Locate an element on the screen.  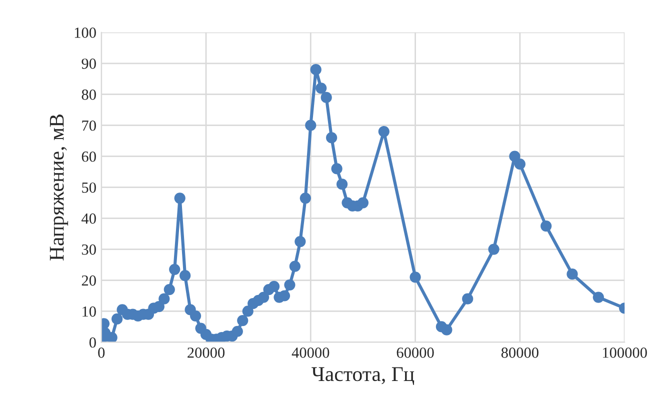
y-tick-label: 40 is located at coordinates (89, 218).